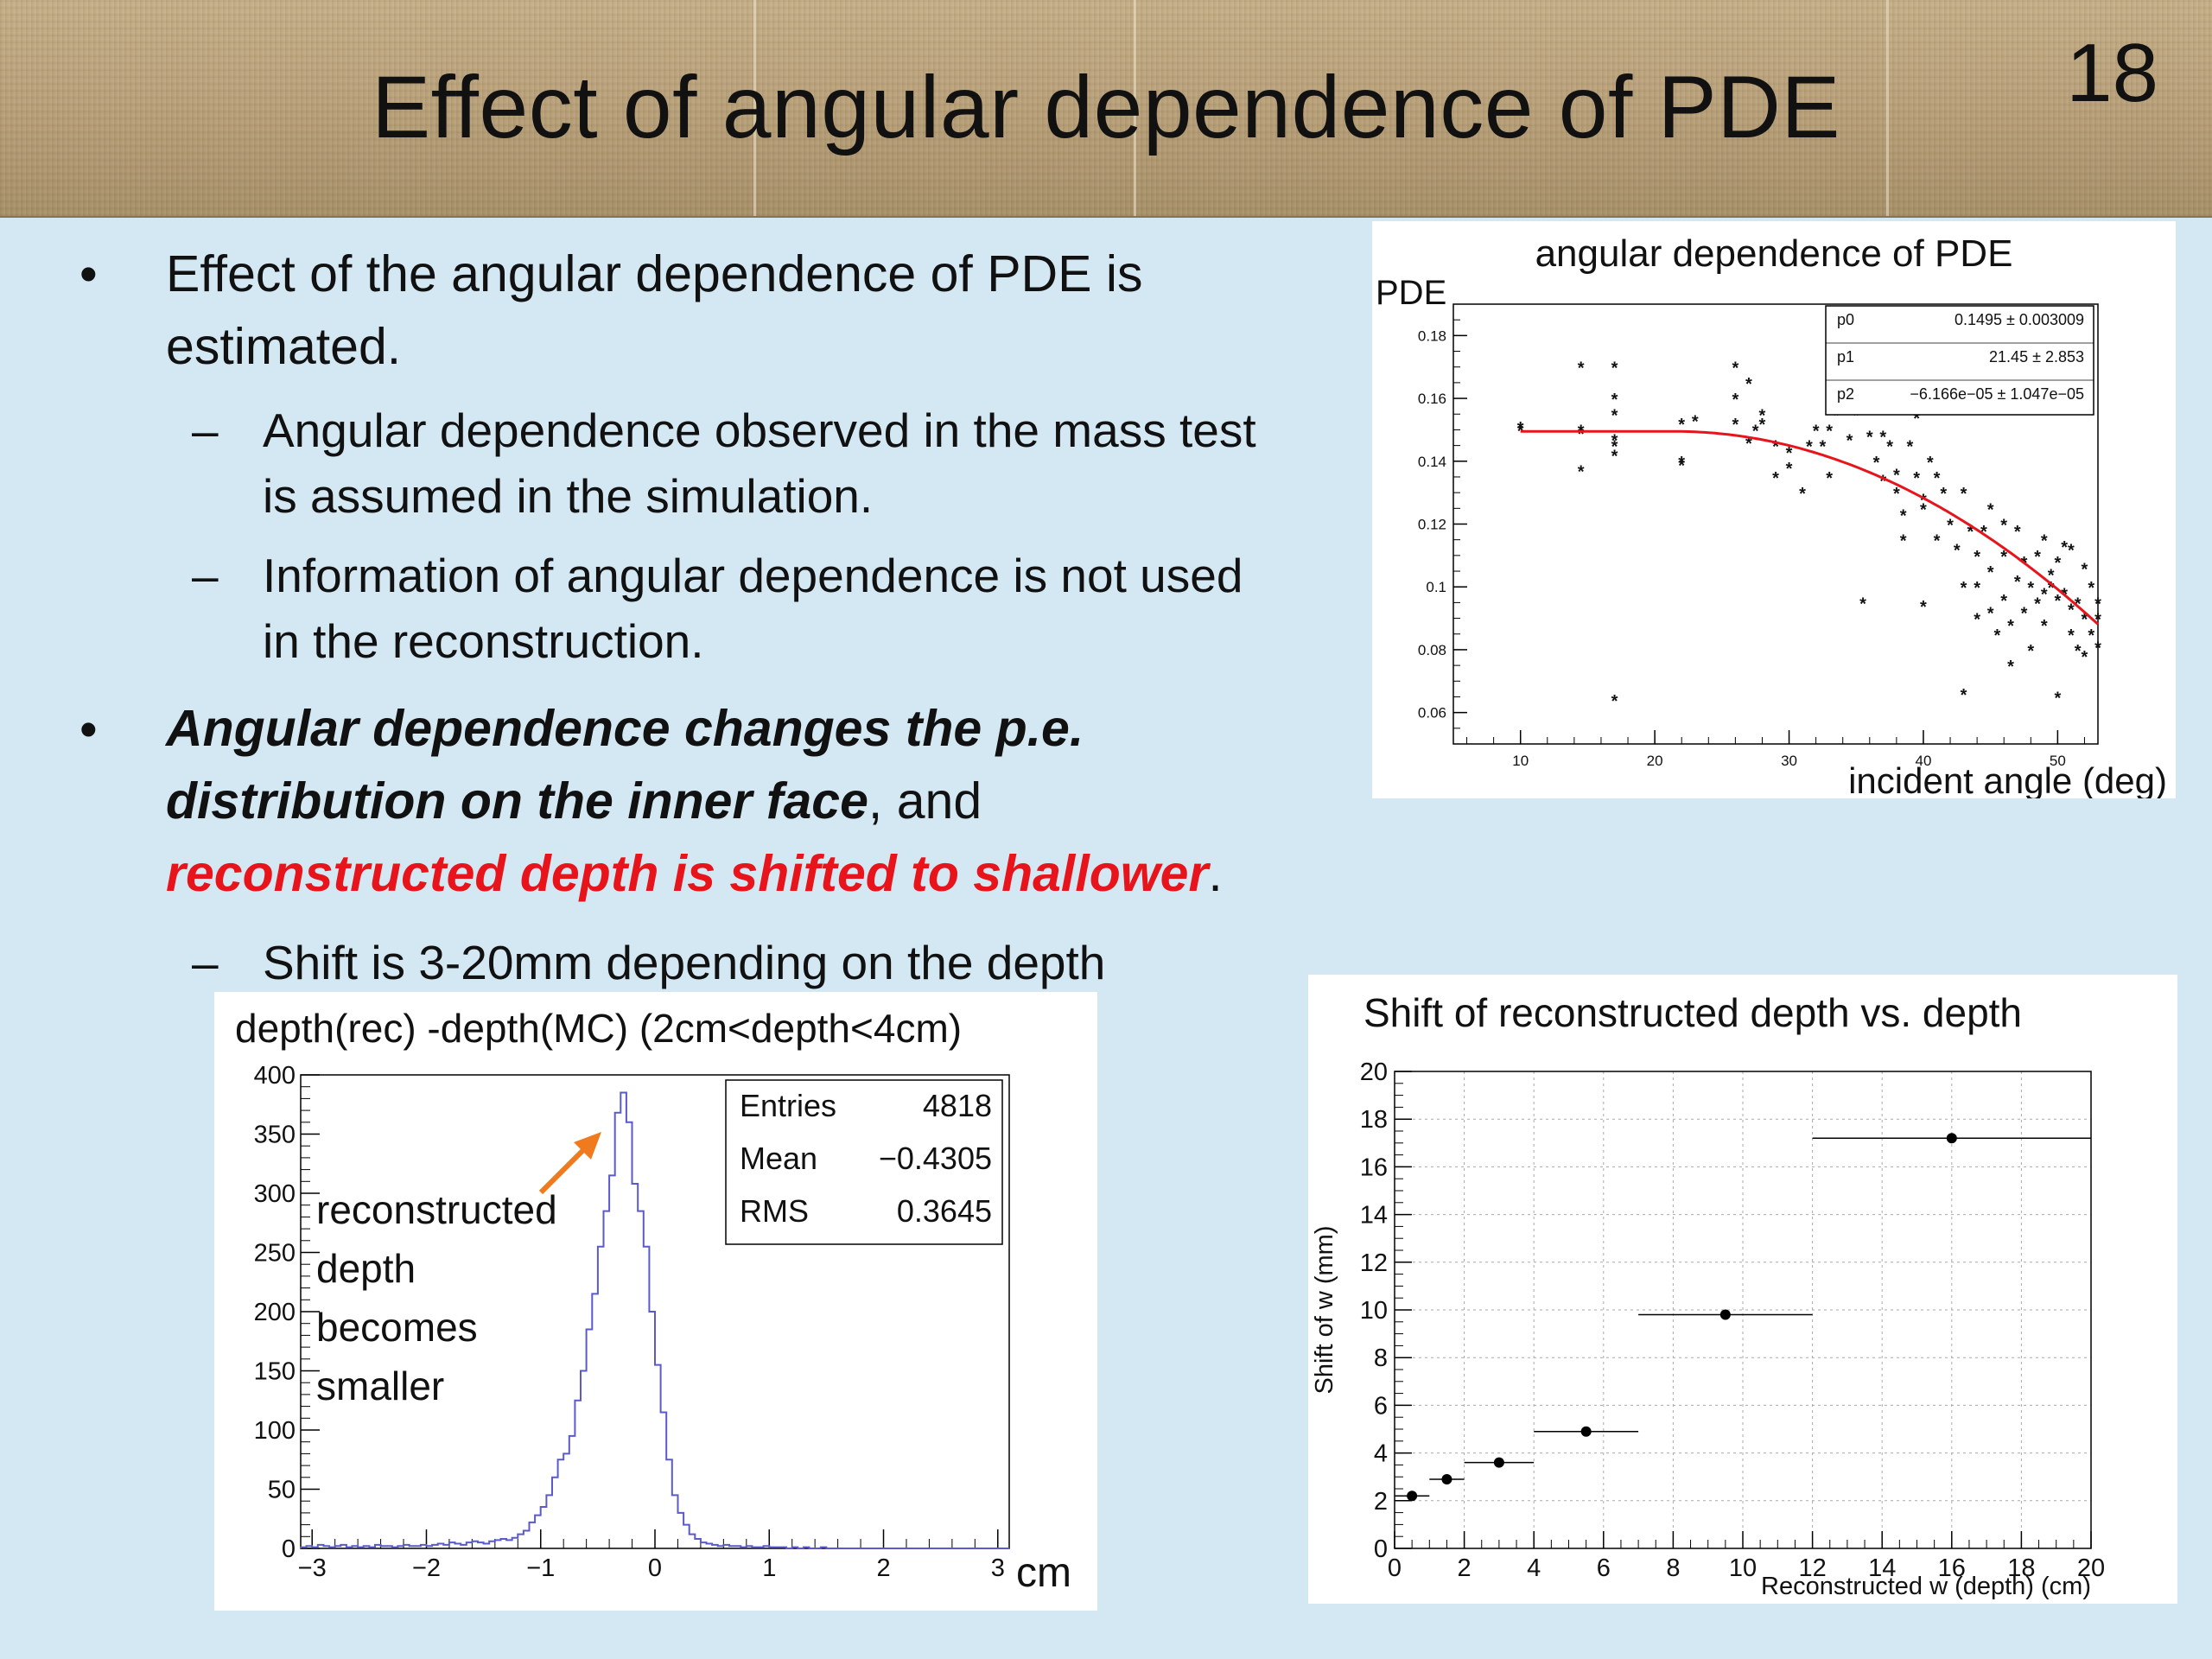 The image size is (2212, 1659). Describe the element at coordinates (1604, 1568) in the screenshot. I see `x-tick-label: 6` at that location.